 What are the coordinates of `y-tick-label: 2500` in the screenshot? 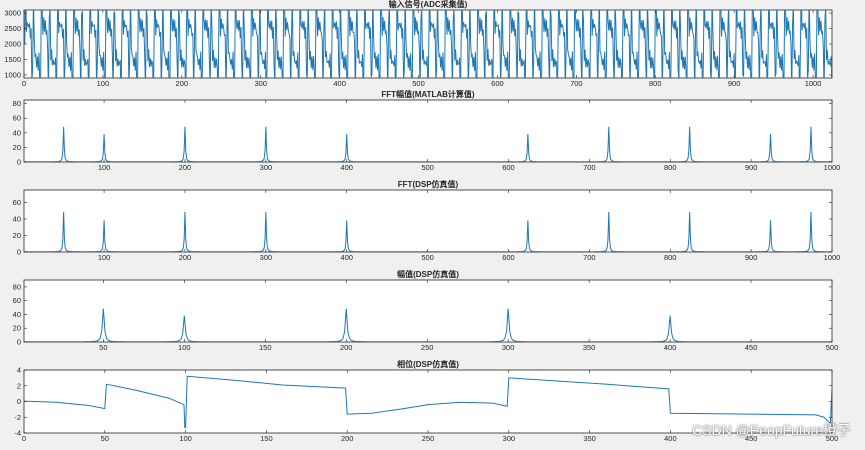 It's located at (12, 28).